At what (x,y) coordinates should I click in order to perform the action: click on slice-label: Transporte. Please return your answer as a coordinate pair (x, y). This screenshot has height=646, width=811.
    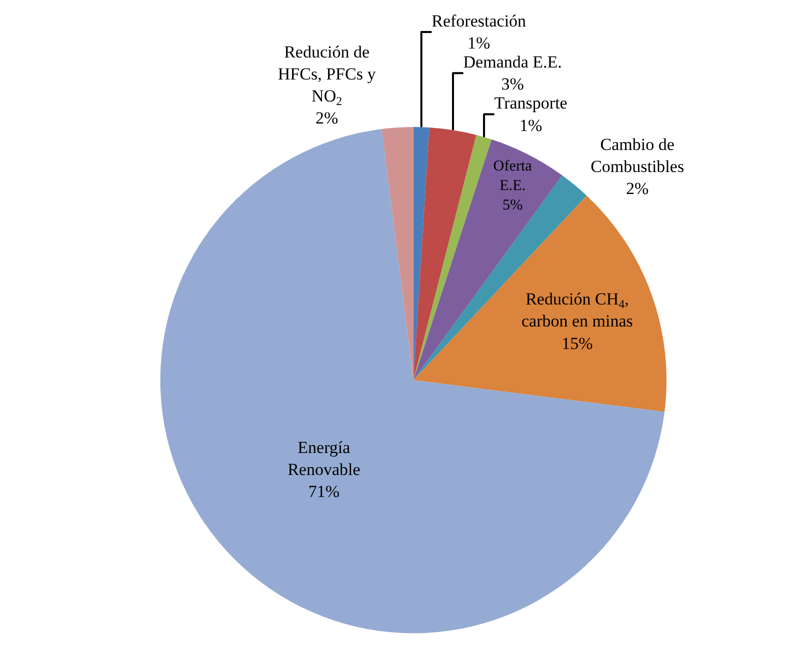
    Looking at the image, I should click on (531, 103).